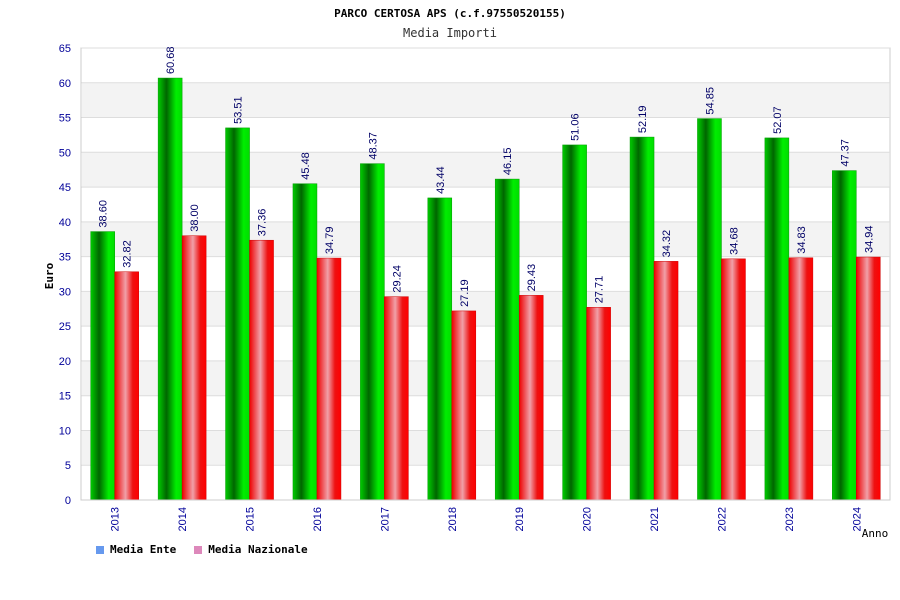 Image resolution: width=900 pixels, height=600 pixels. What do you see at coordinates (258, 549) in the screenshot?
I see `legend-label-media-nazionale: Media Nazionale` at bounding box center [258, 549].